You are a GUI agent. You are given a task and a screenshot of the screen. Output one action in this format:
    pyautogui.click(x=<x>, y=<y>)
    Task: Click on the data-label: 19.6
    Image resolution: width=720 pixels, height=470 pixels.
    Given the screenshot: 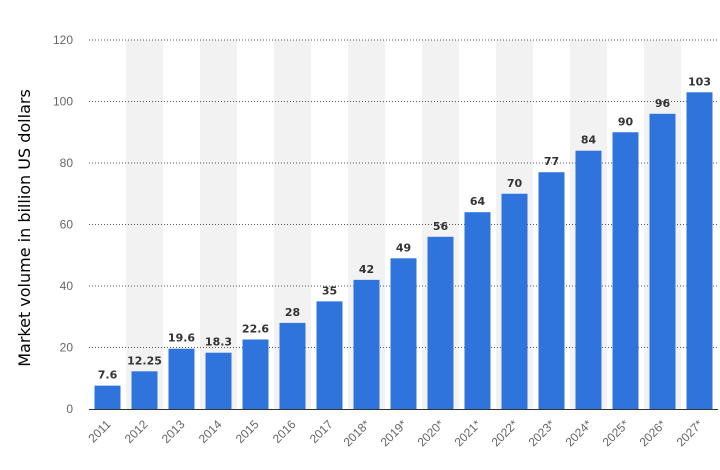 What is the action you would take?
    pyautogui.click(x=181, y=338)
    